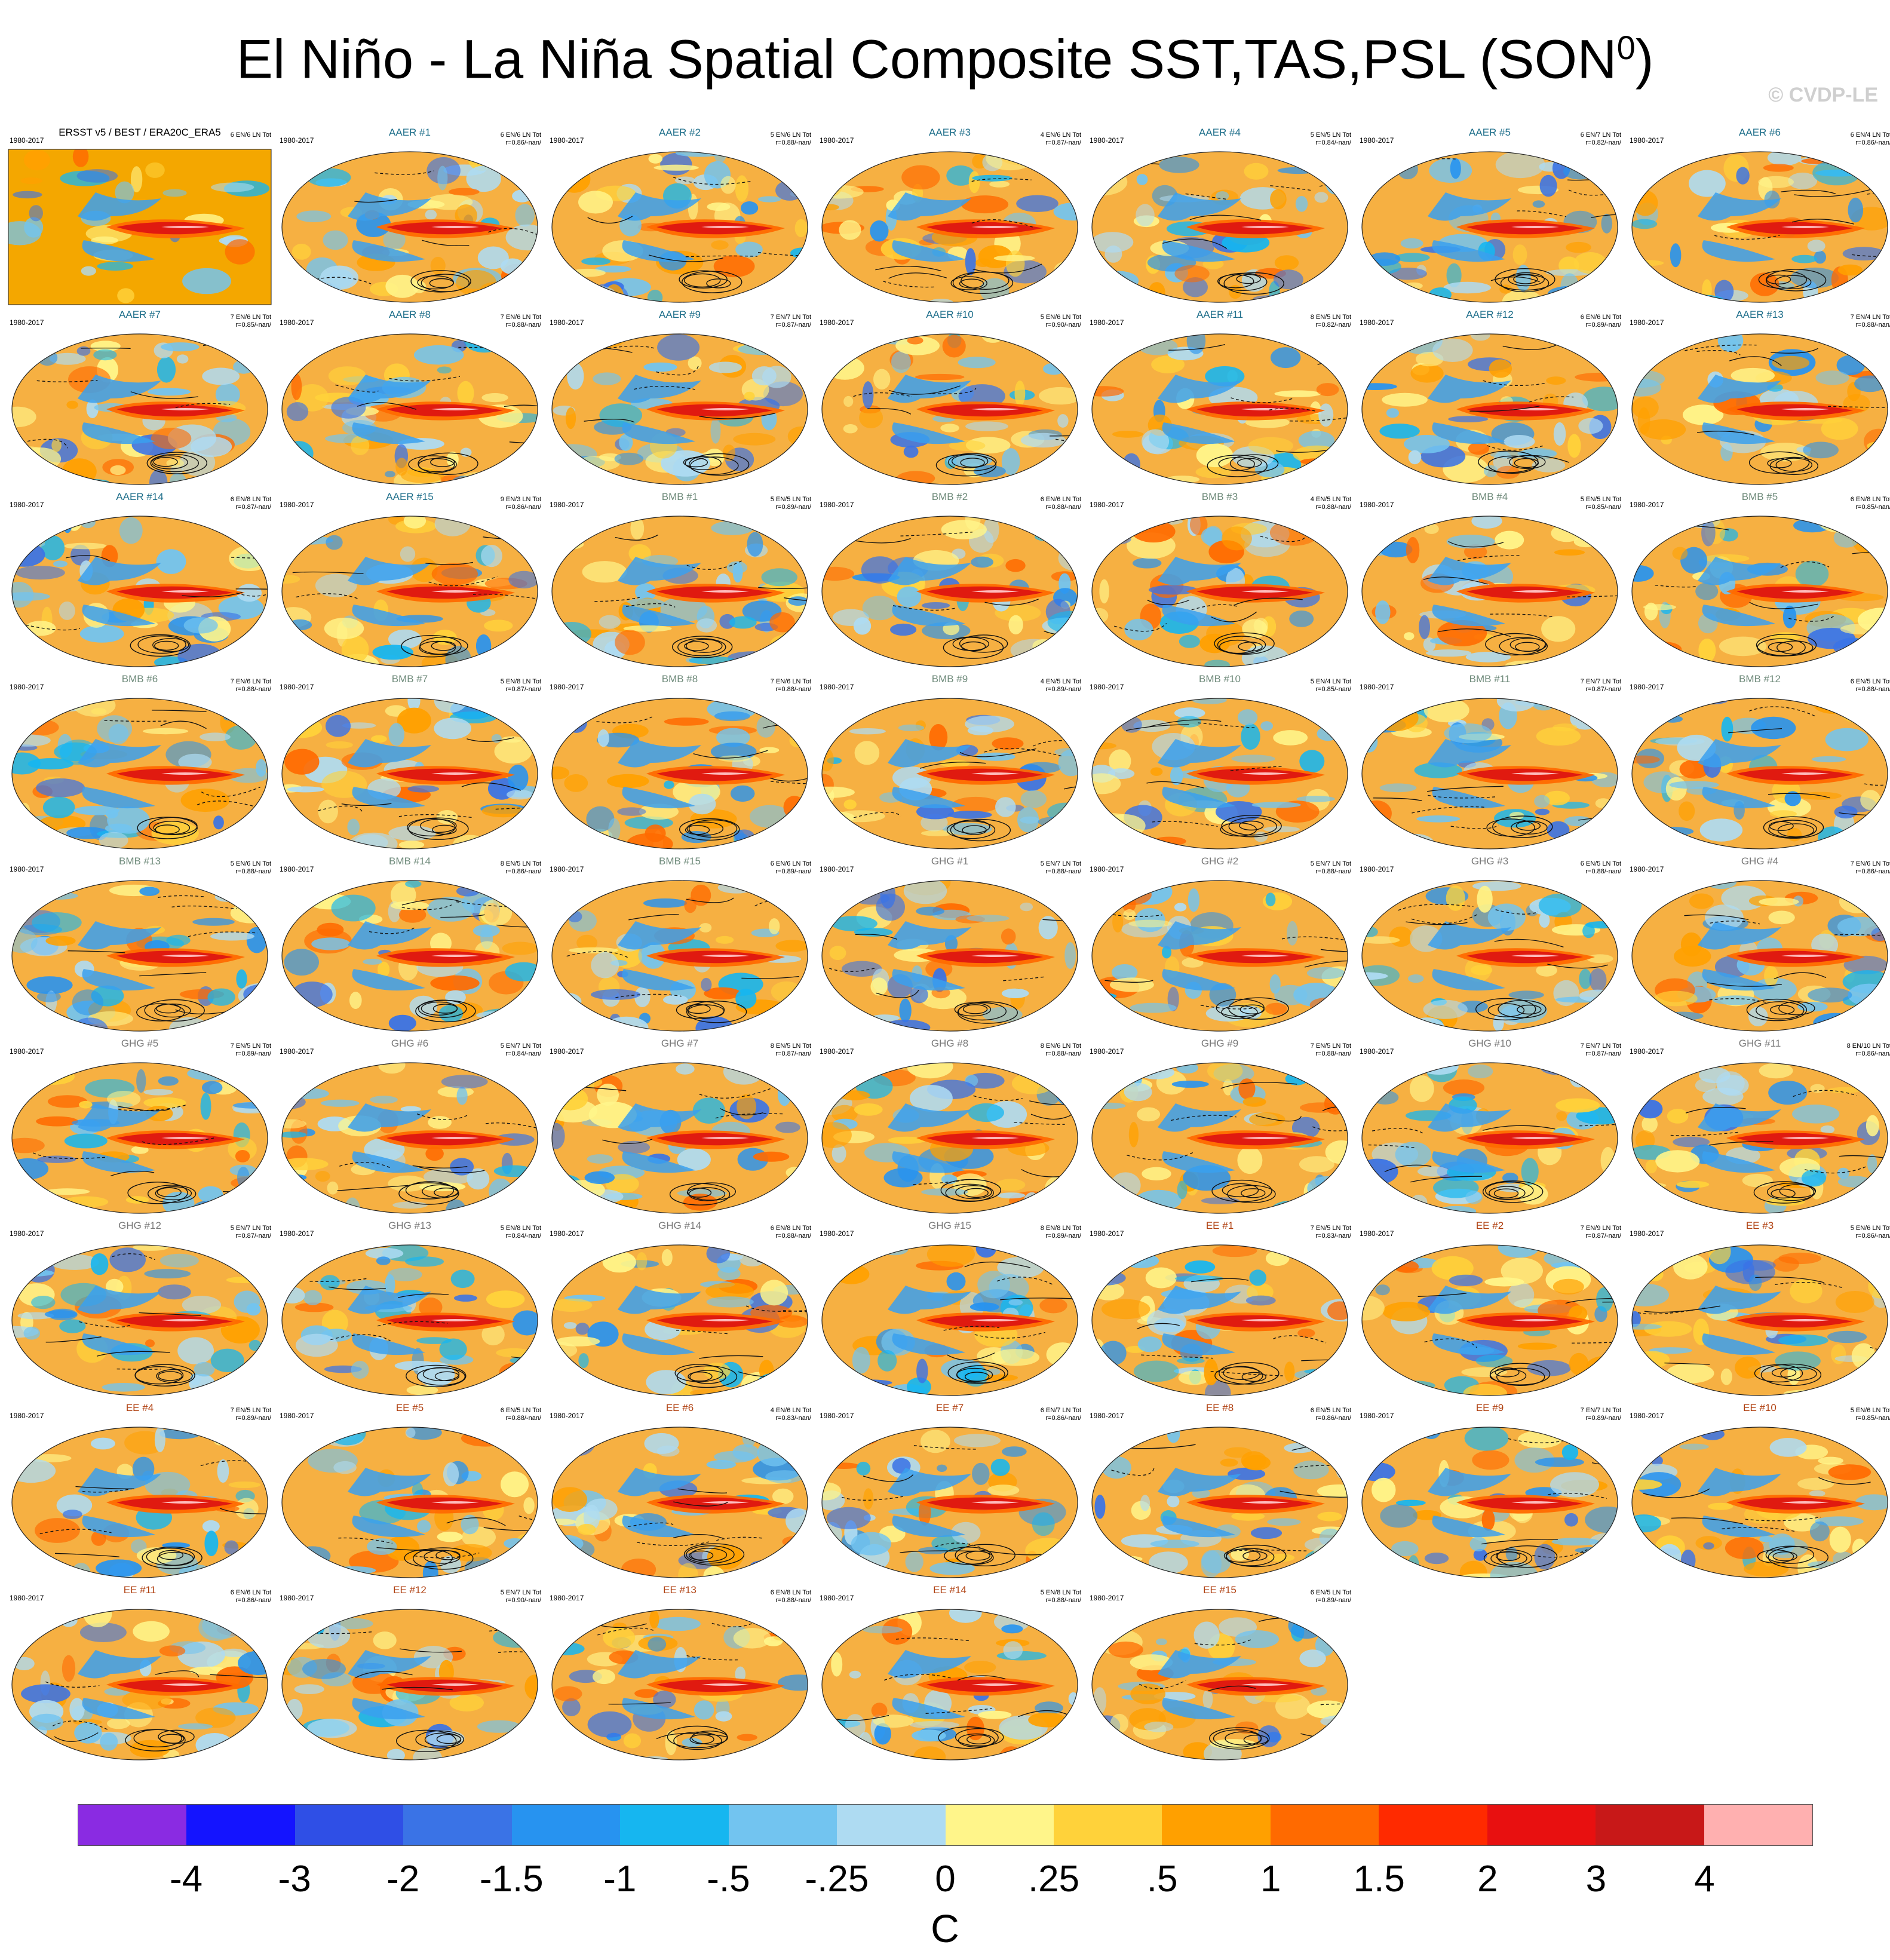 This screenshot has height=1960, width=1890. Describe the element at coordinates (680, 1043) in the screenshot. I see `panel-title: GHG #7` at that location.